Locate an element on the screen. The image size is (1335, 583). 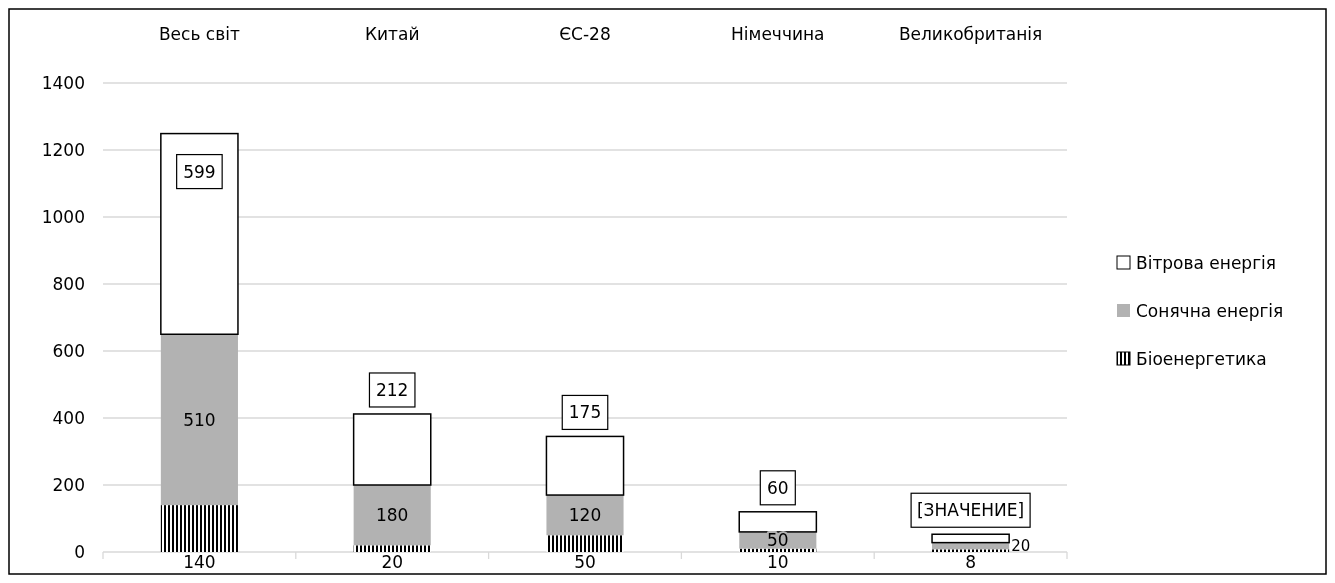
data-label: 8 is located at coordinates (971, 562).